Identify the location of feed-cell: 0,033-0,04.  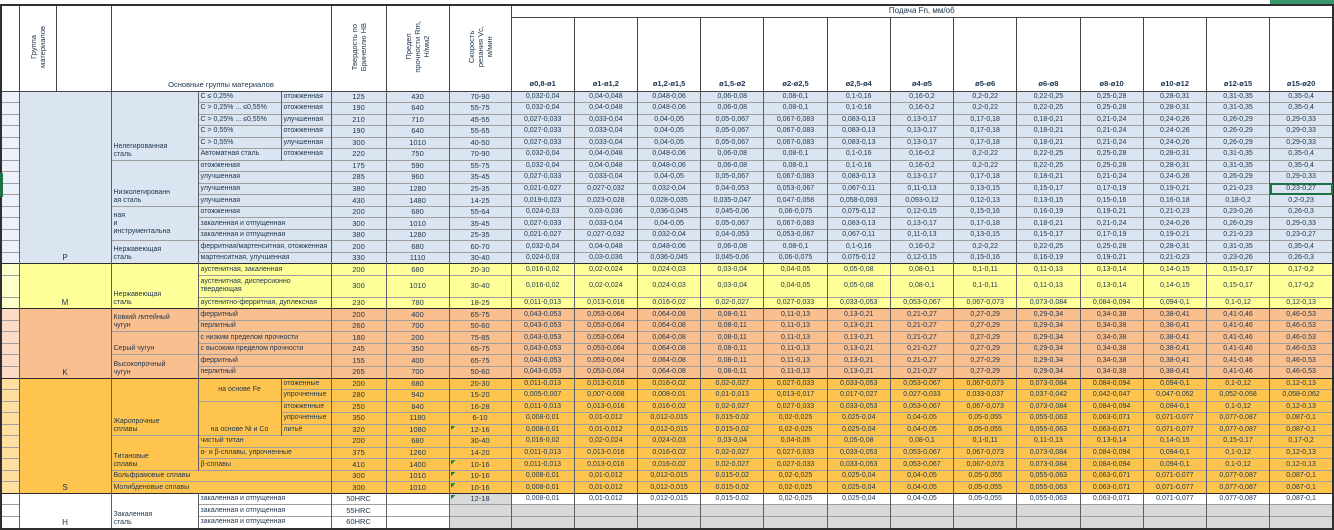
(606, 223).